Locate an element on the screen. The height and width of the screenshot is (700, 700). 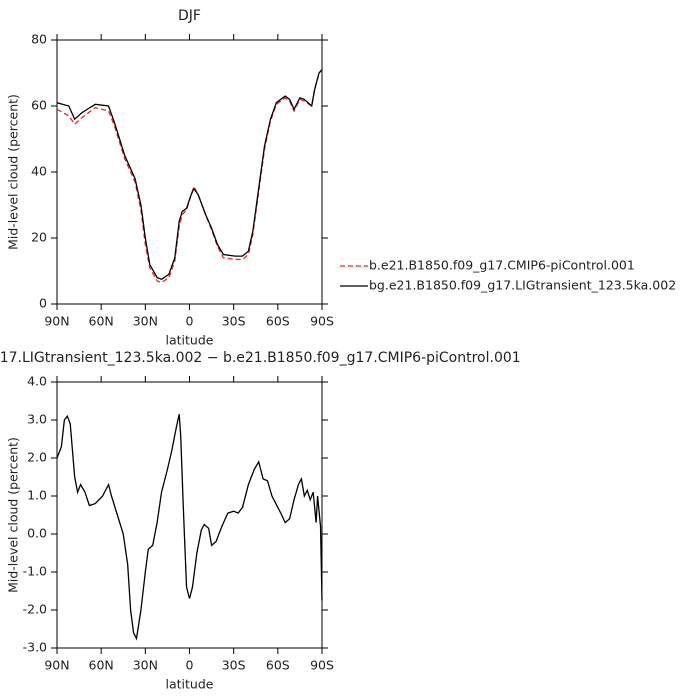
y-tick-label: 0 is located at coordinates (43, 303).